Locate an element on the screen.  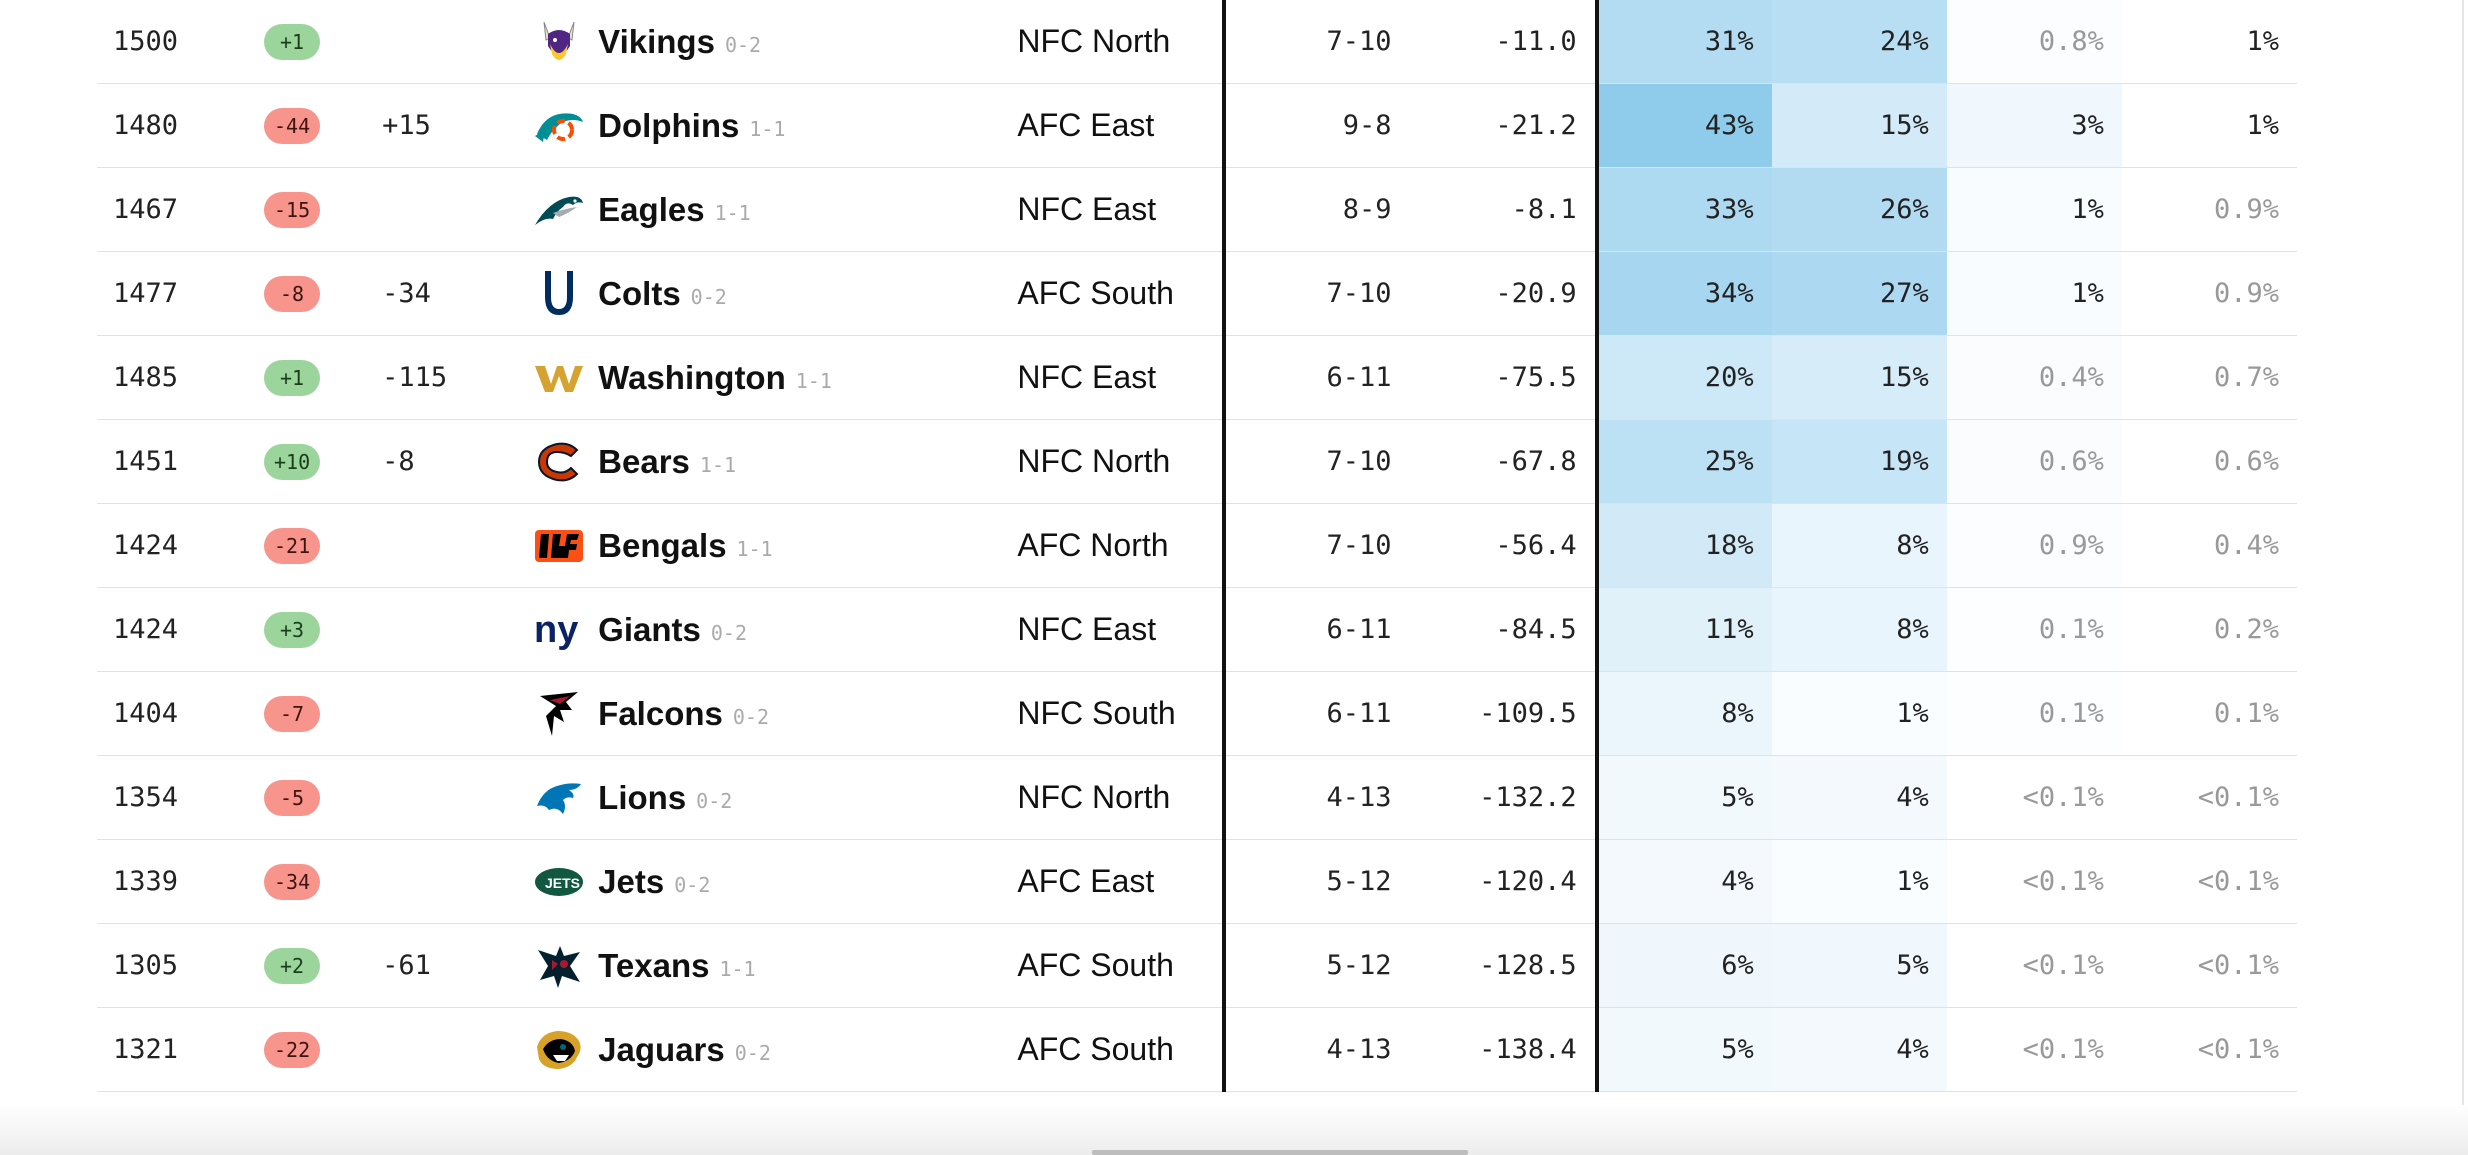
team-name: Dolphins is located at coordinates (669, 125).